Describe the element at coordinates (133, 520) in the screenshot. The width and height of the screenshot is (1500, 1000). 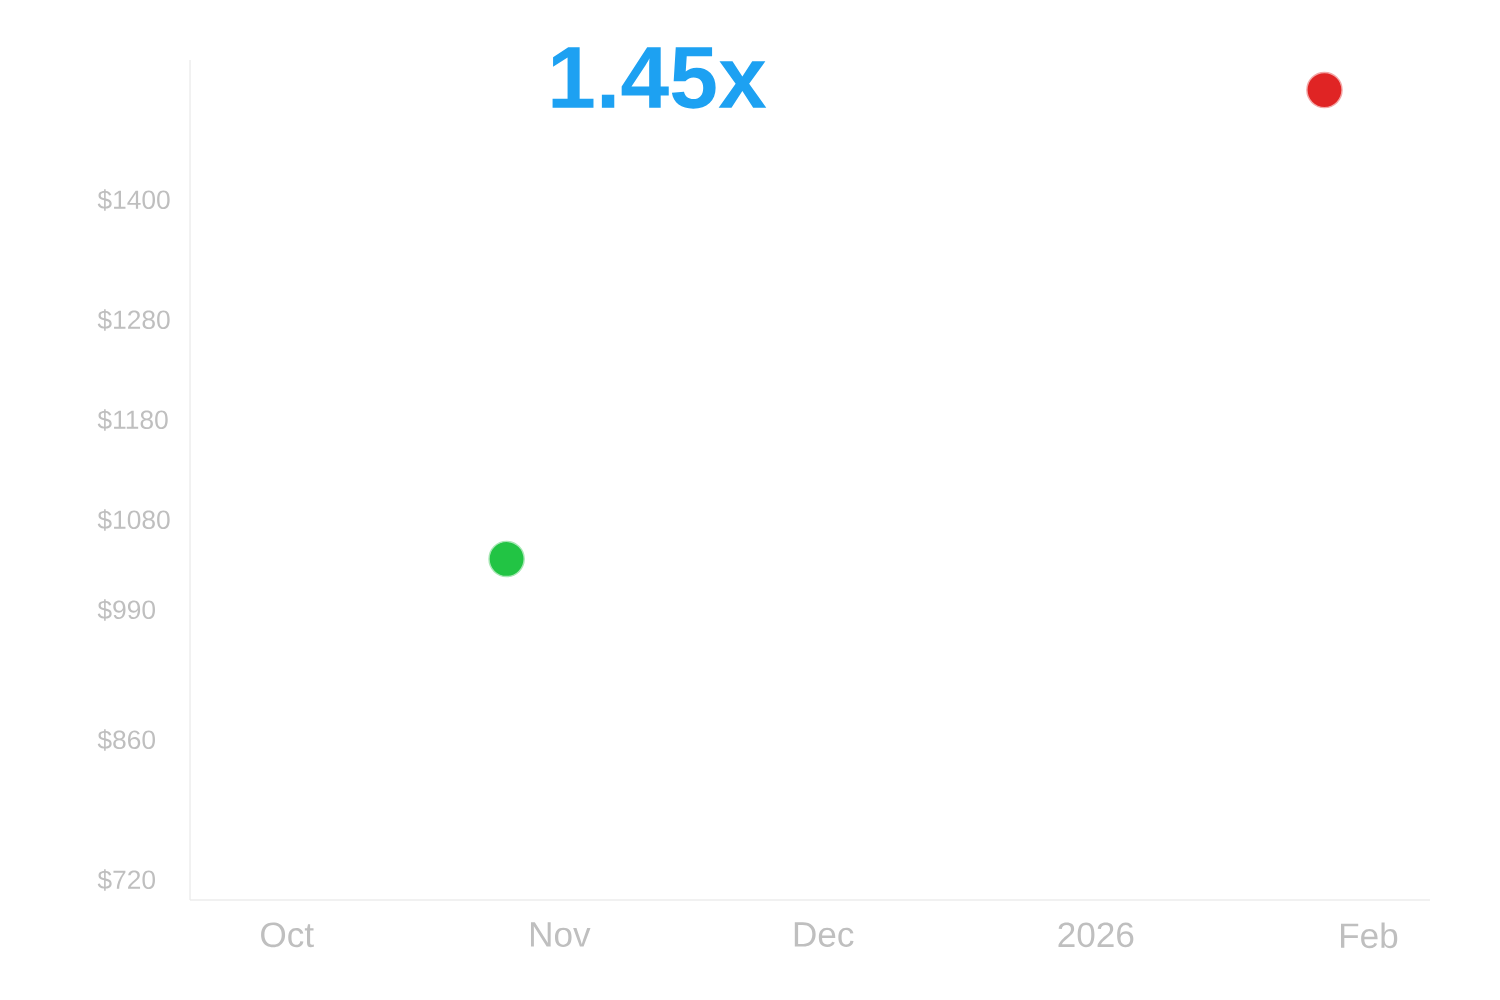
I see `y-tick-label: $1080` at that location.